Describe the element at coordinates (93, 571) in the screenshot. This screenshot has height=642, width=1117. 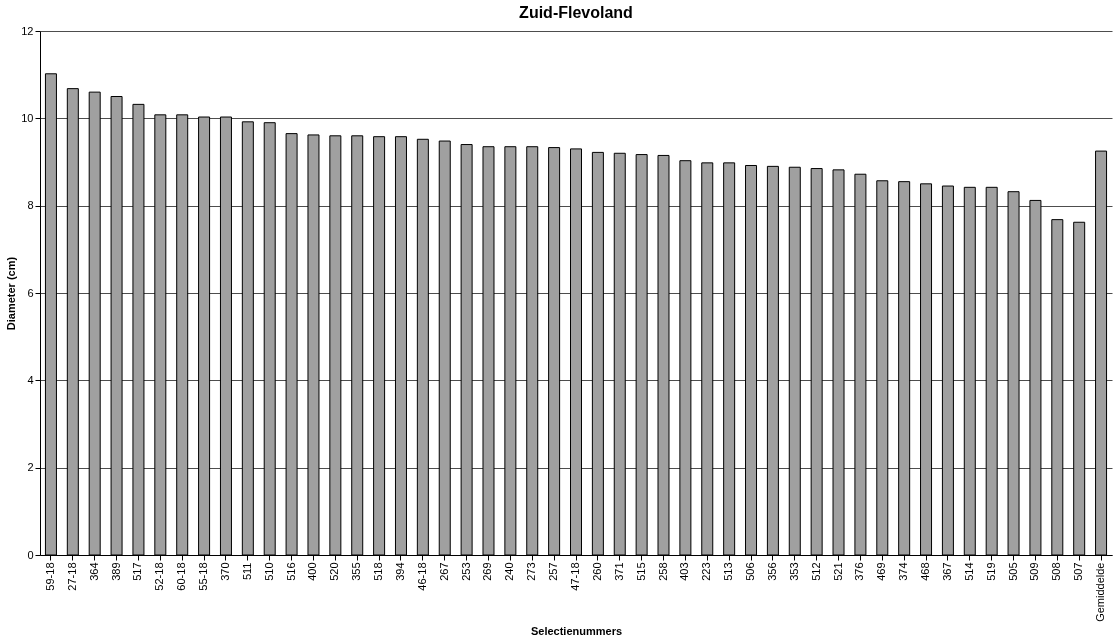
I see `x-tick-label: 364` at that location.